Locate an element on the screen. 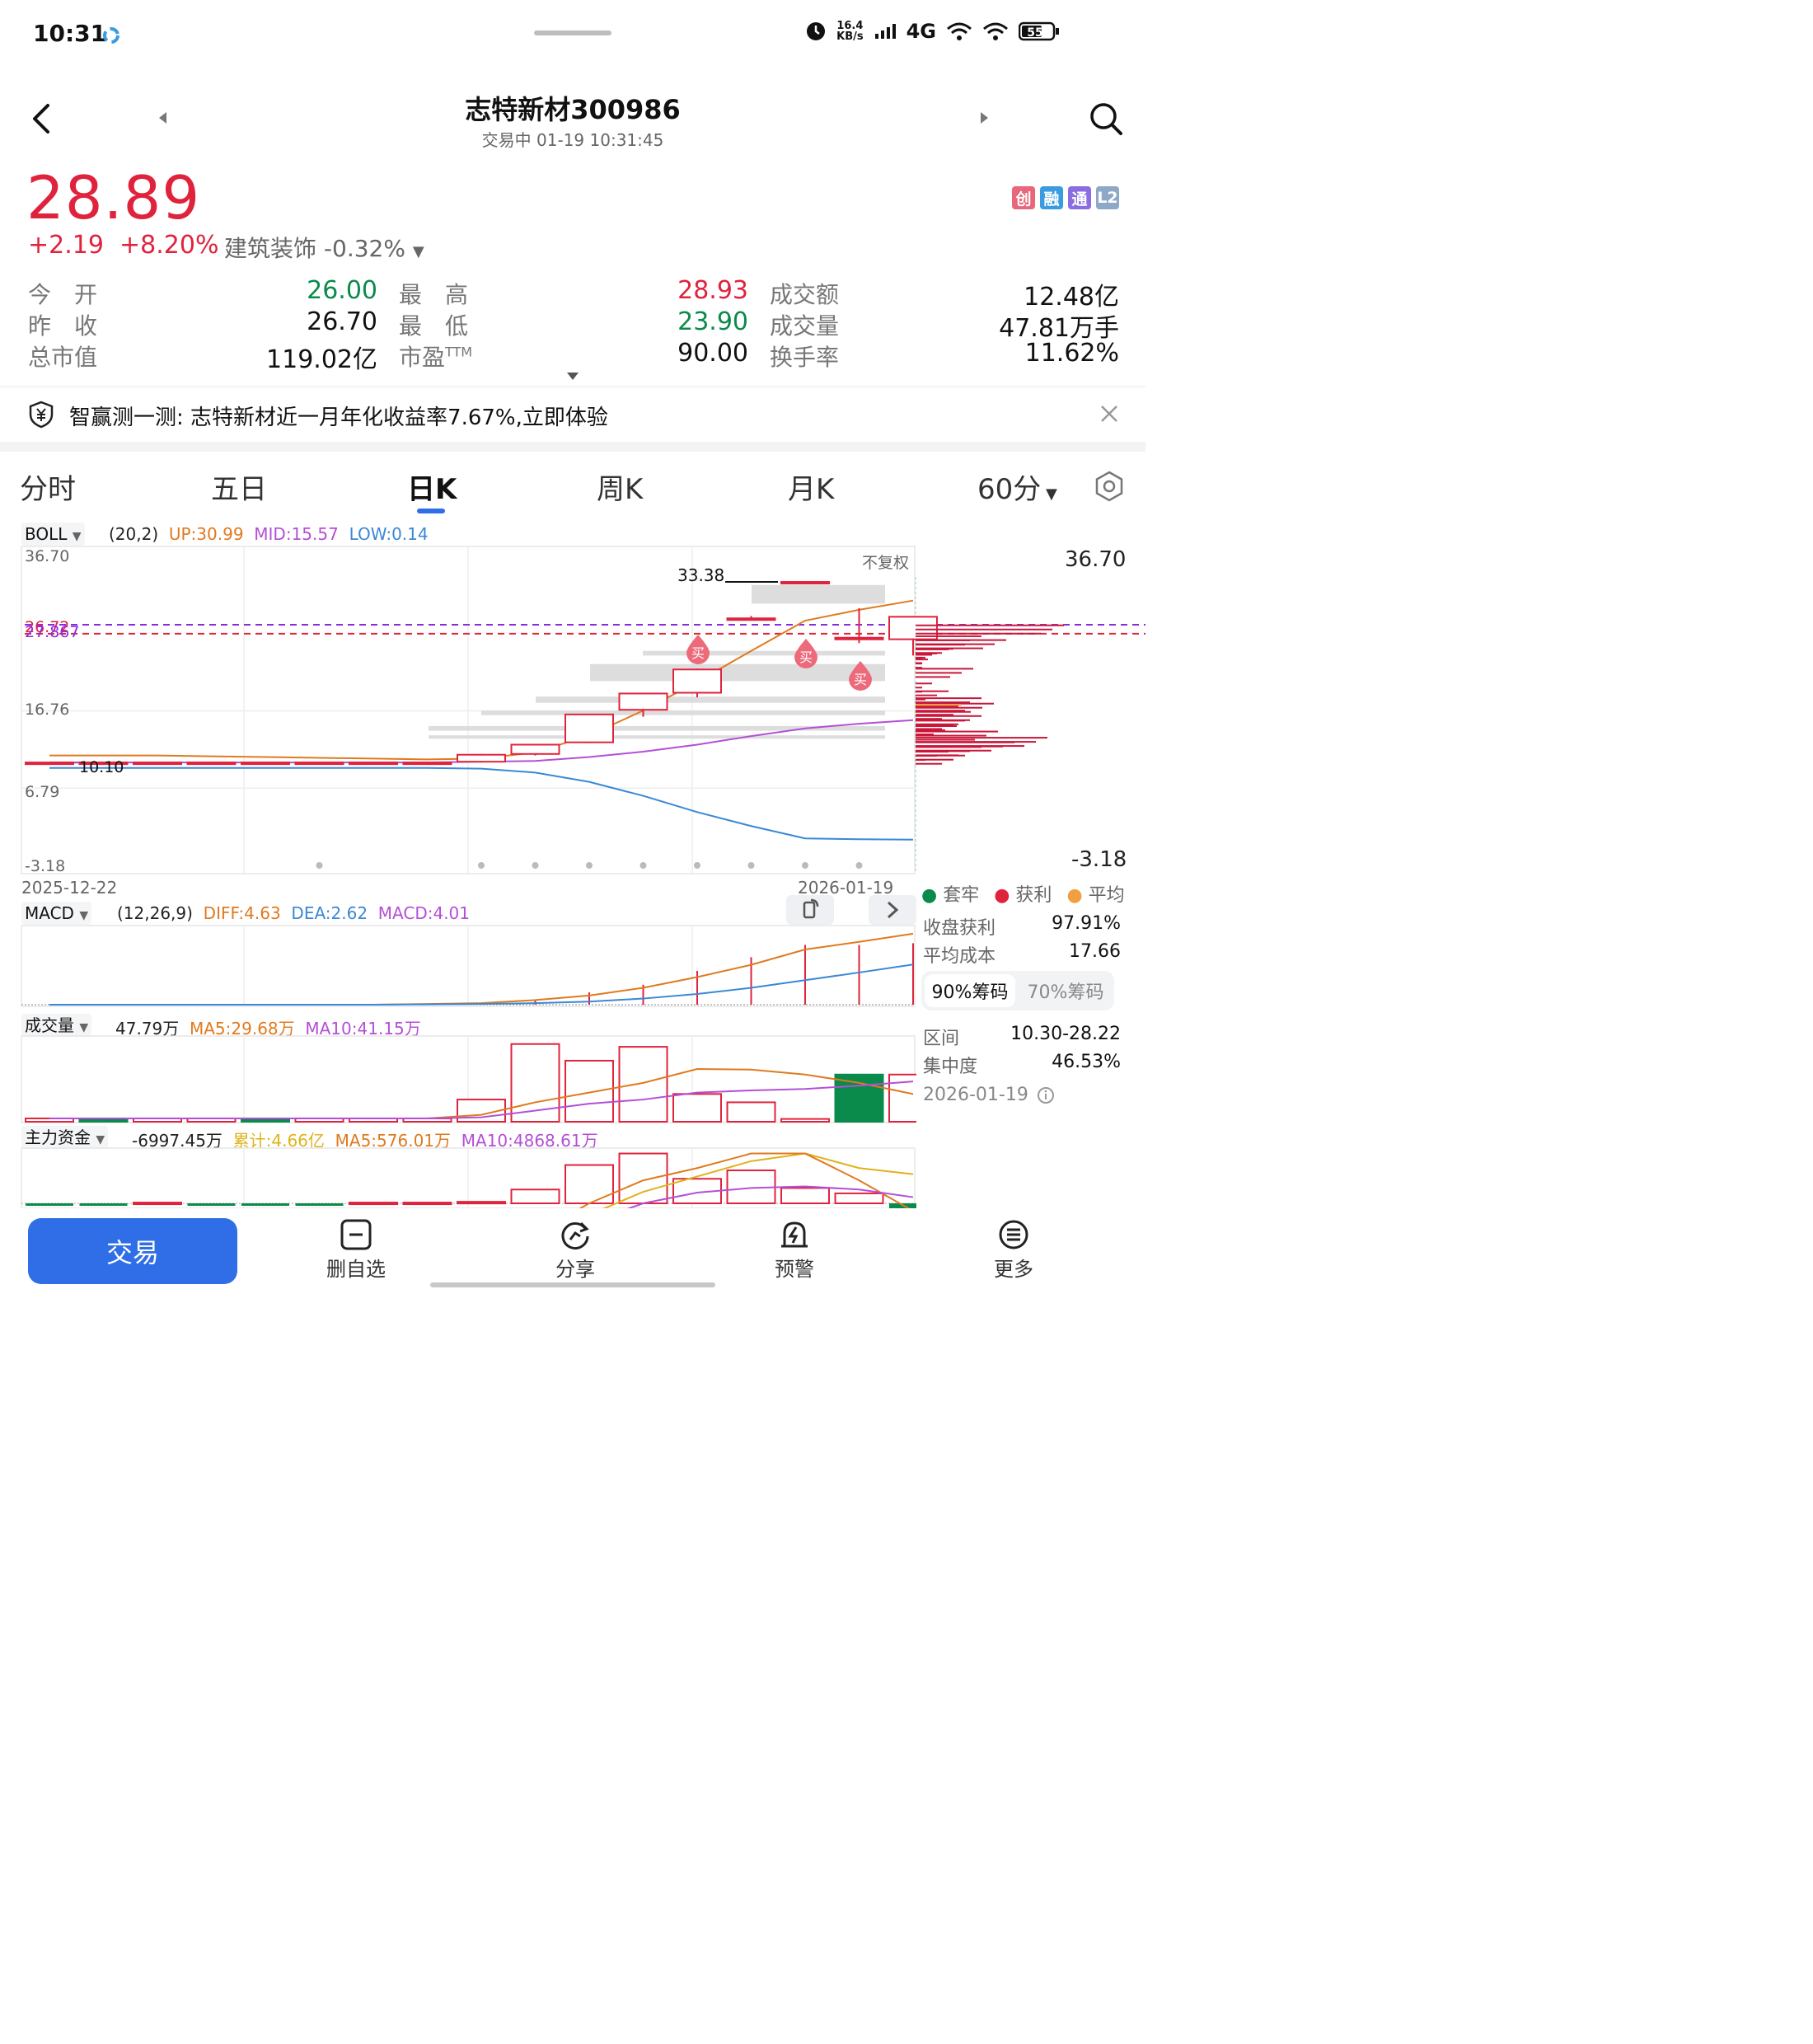  back-icon is located at coordinates (41, 118).